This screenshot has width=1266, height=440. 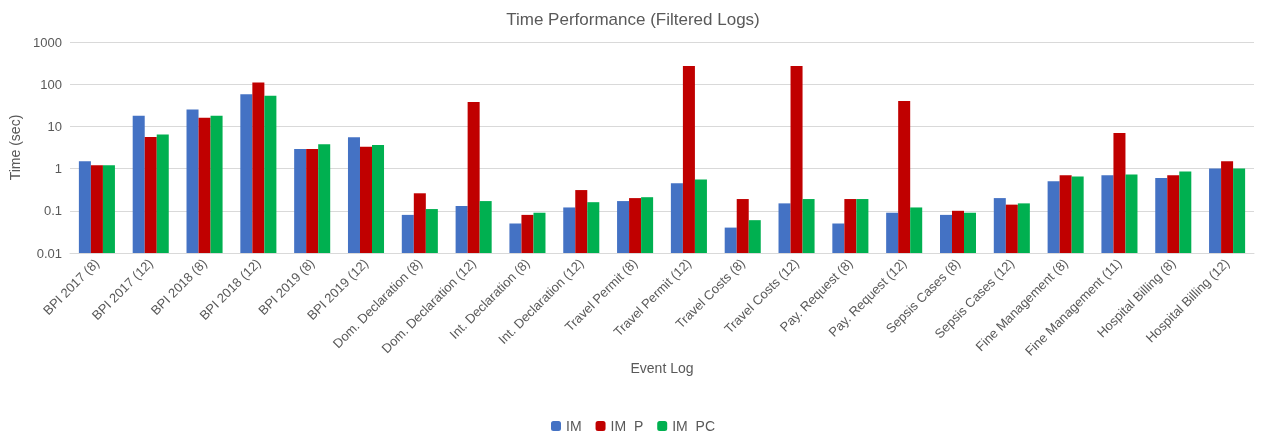 I want to click on y-tick-label: 1000, so click(x=47, y=42).